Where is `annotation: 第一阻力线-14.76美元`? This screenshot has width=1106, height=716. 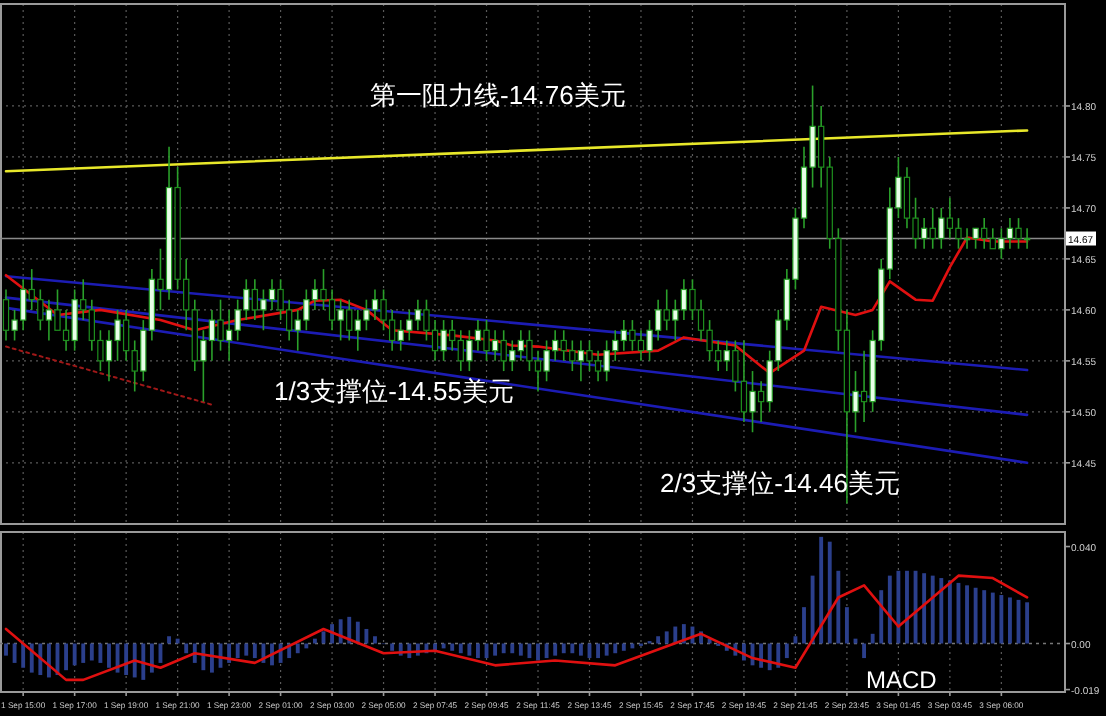 annotation: 第一阻力线-14.76美元 is located at coordinates (498, 95).